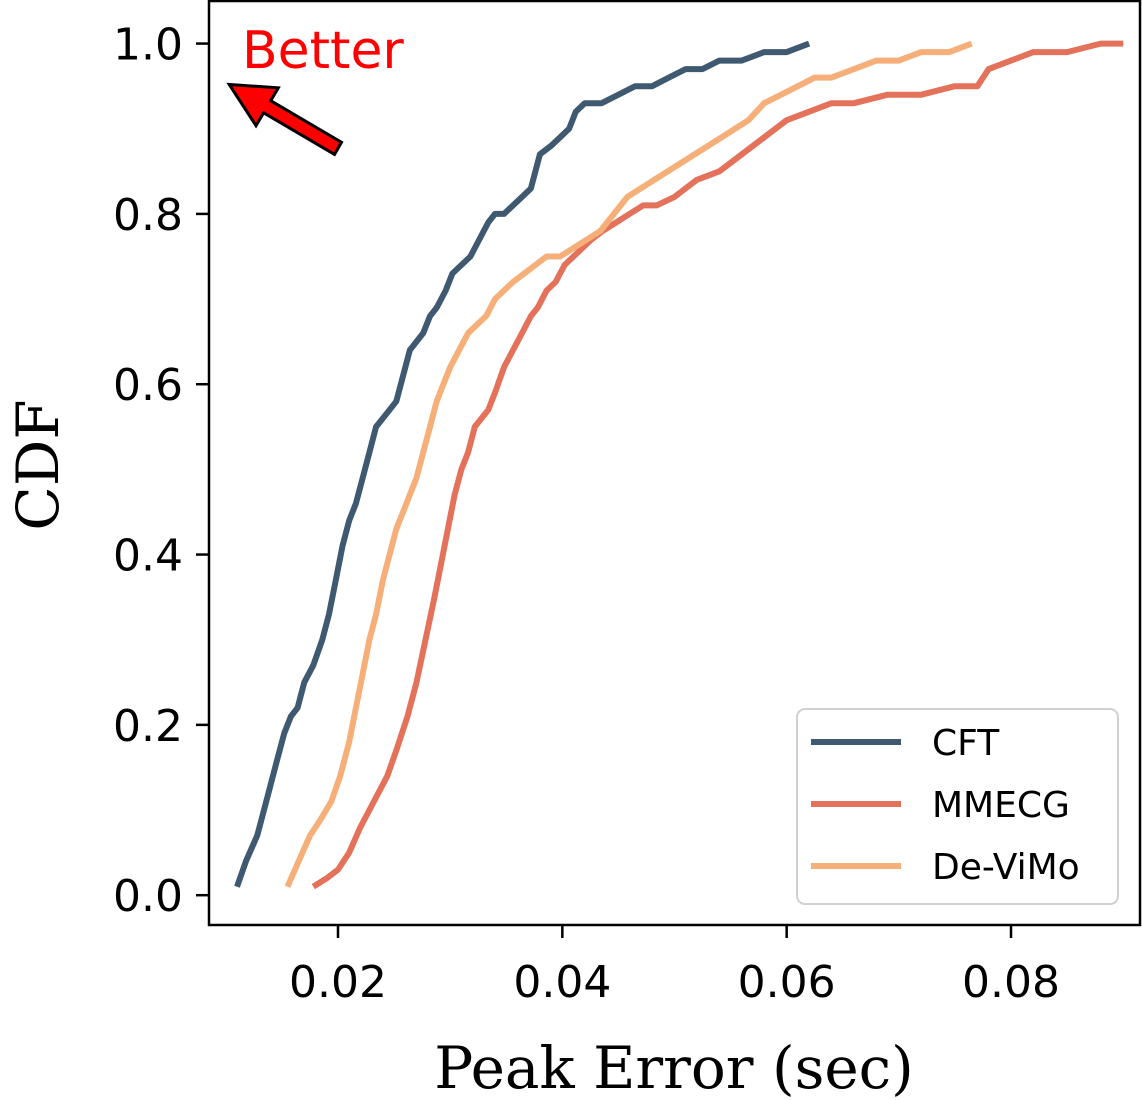 The width and height of the screenshot is (1142, 1100). What do you see at coordinates (148, 45) in the screenshot?
I see `y-tick-label: 1.0` at bounding box center [148, 45].